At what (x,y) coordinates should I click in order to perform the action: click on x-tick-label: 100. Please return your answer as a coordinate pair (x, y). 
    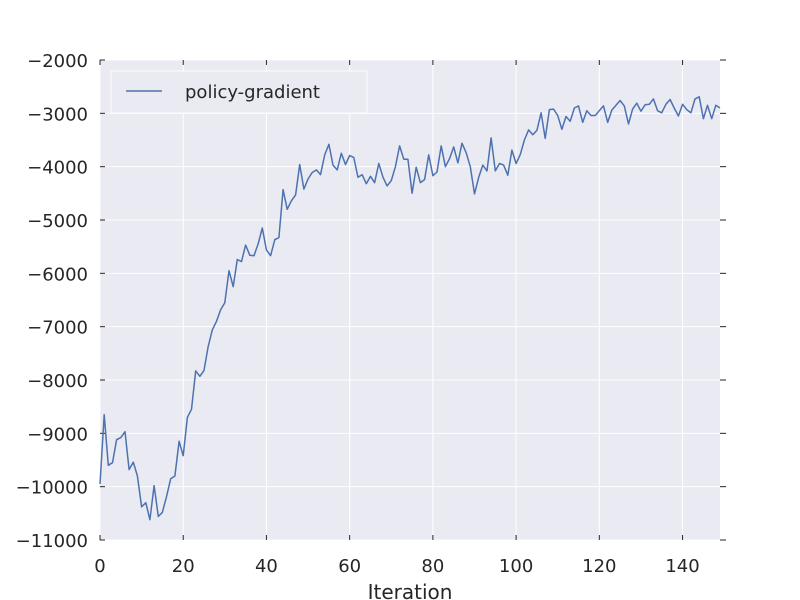
    Looking at the image, I should click on (516, 566).